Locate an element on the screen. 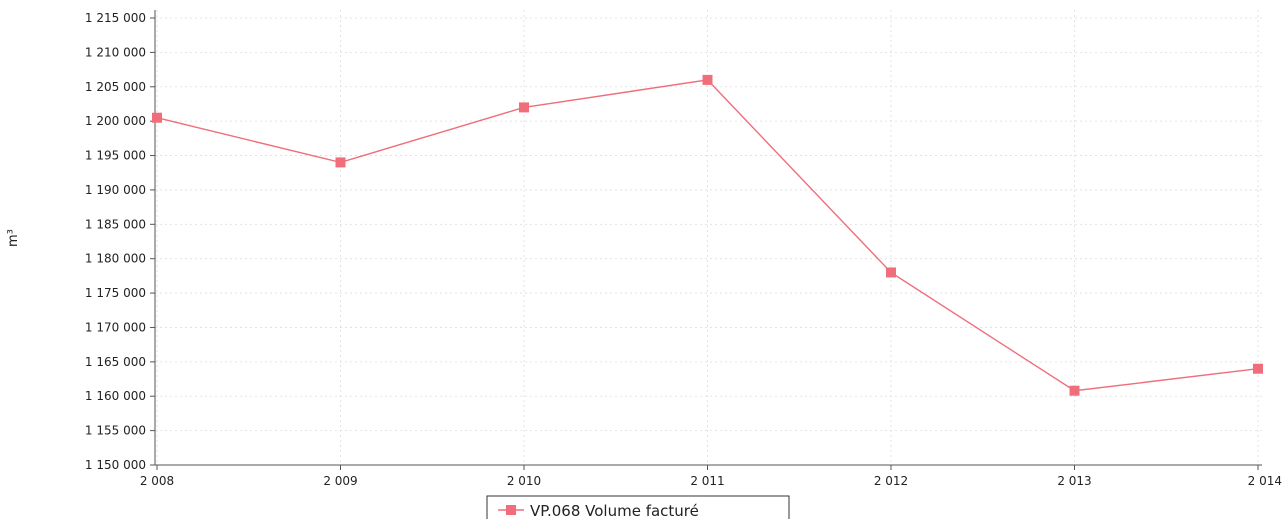 The height and width of the screenshot is (523, 1284). legend-marker-swatch is located at coordinates (511, 510).